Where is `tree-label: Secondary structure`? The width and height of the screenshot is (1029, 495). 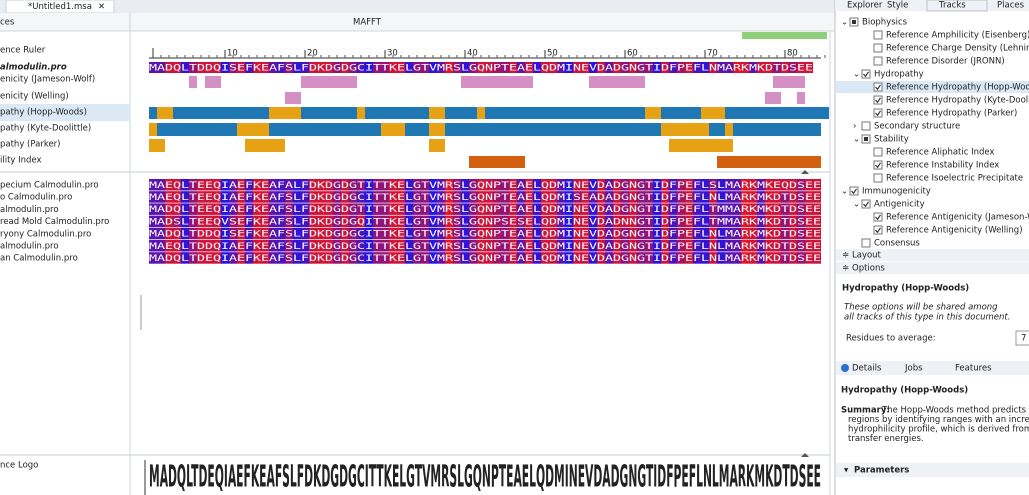
tree-label: Secondary structure is located at coordinates (917, 127).